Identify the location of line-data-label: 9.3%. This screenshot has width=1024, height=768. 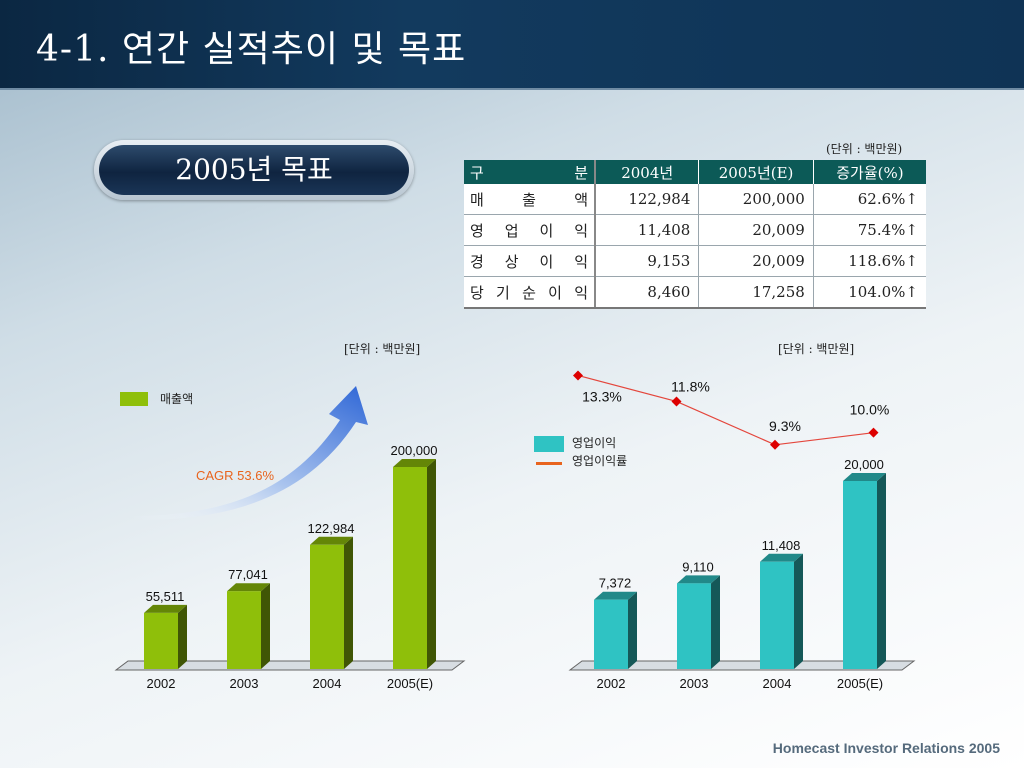
(785, 426).